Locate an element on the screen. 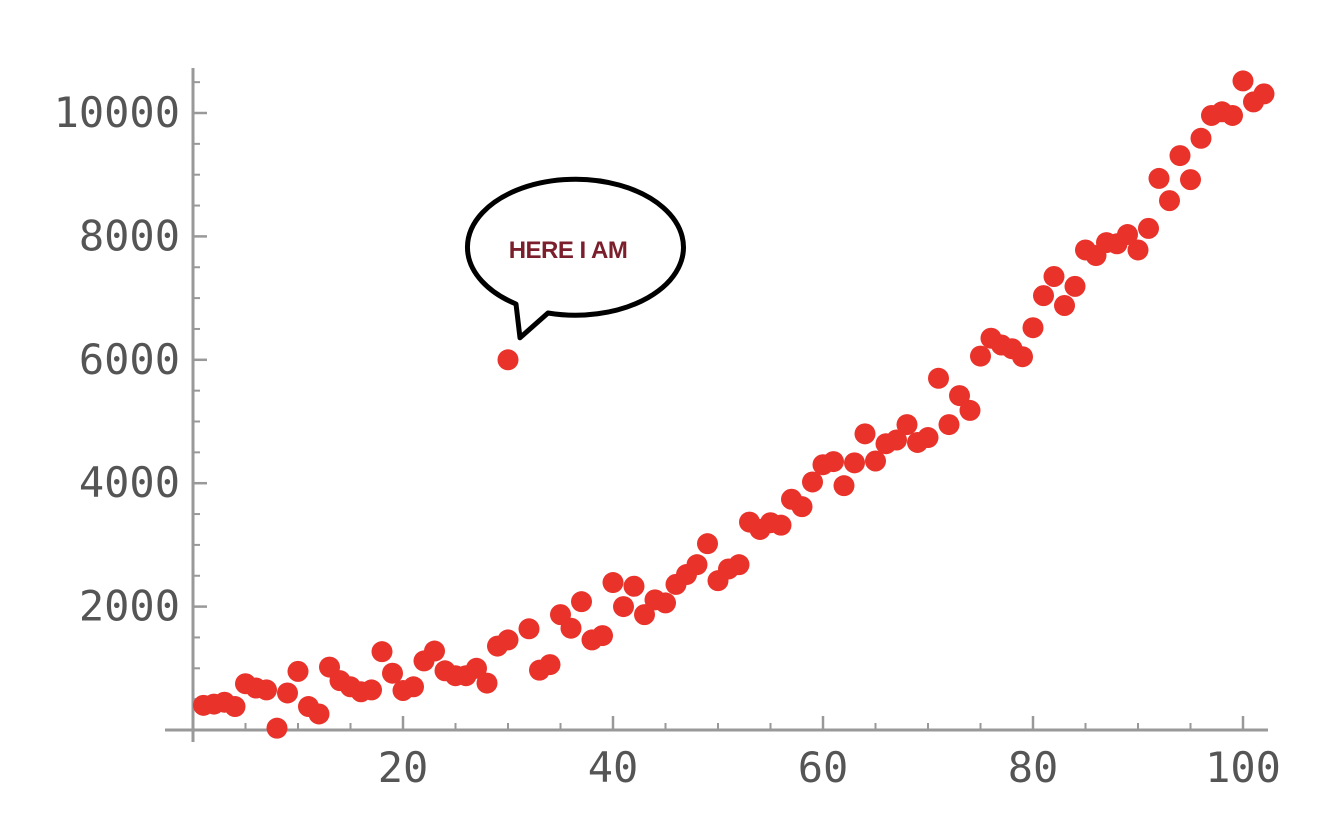  x-tick-label: 20 is located at coordinates (403, 767).